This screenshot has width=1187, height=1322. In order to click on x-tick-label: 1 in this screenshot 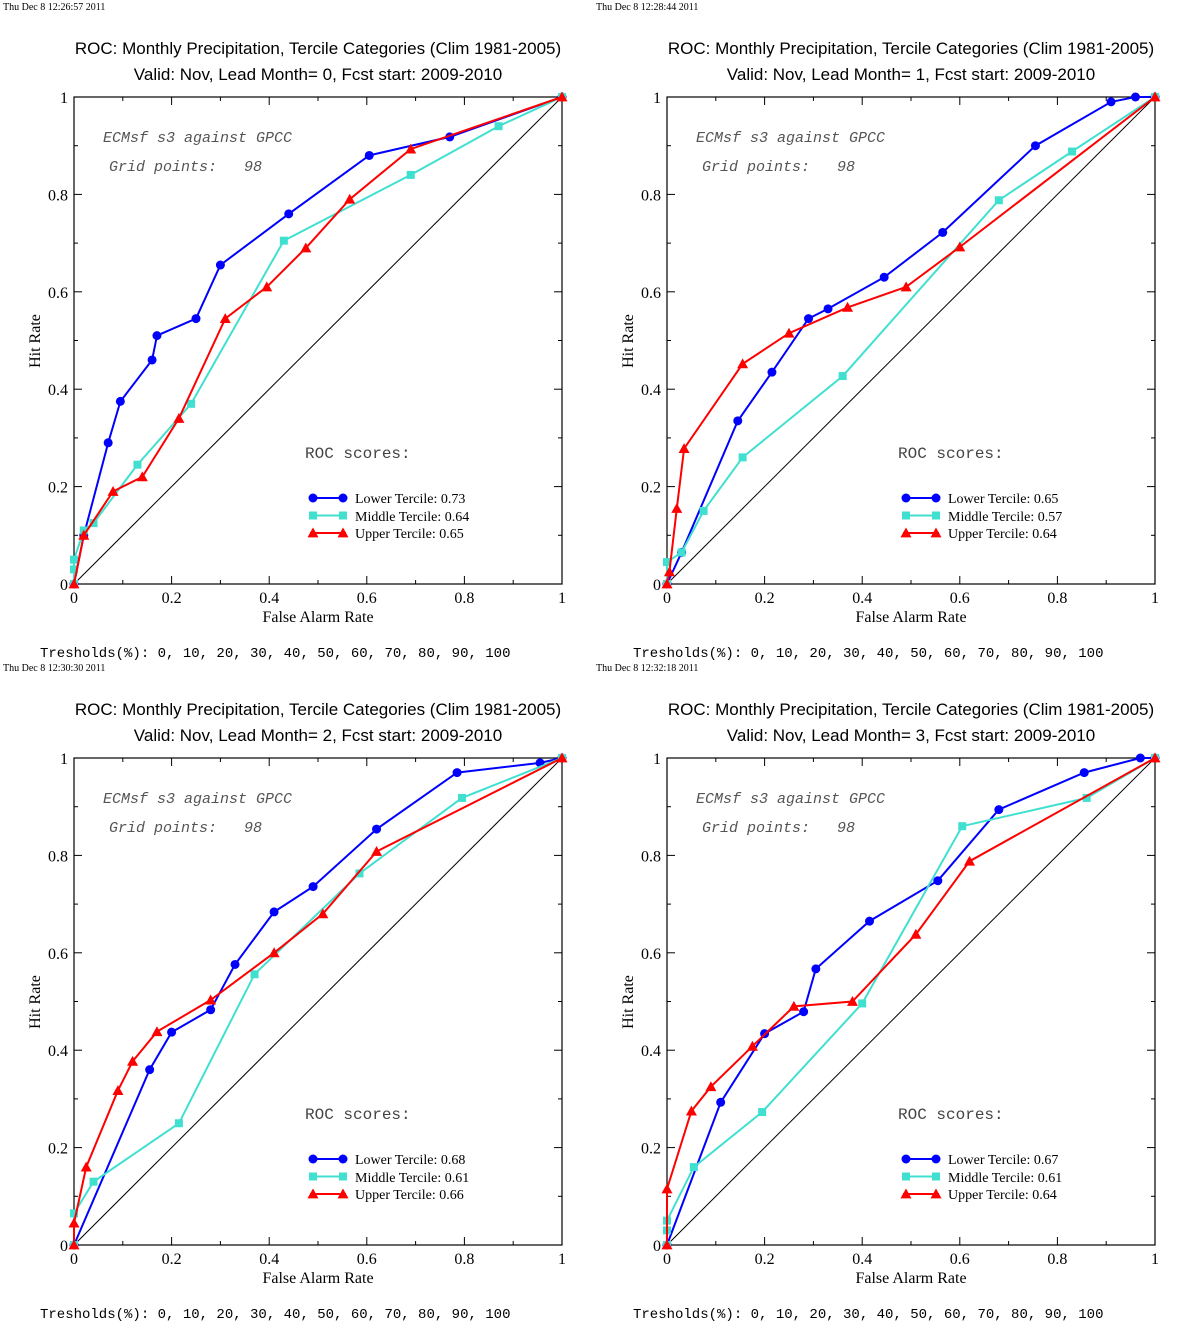, I will do `click(562, 598)`.